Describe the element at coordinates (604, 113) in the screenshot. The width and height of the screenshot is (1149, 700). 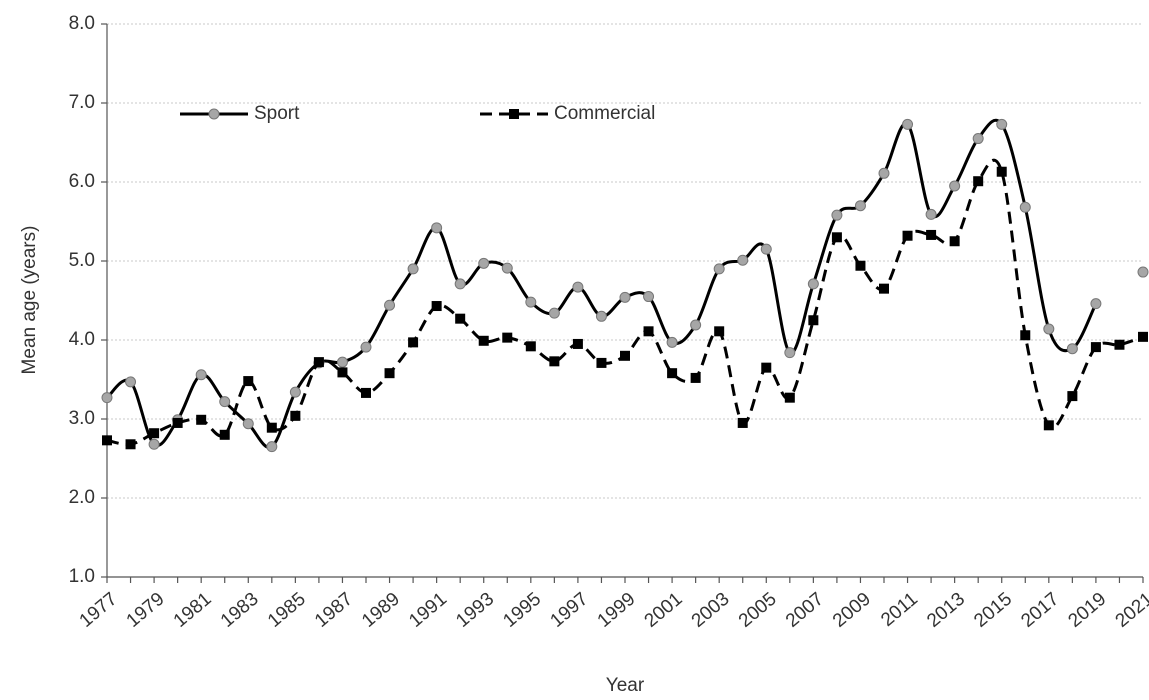
I see `legend-label: Commercial` at that location.